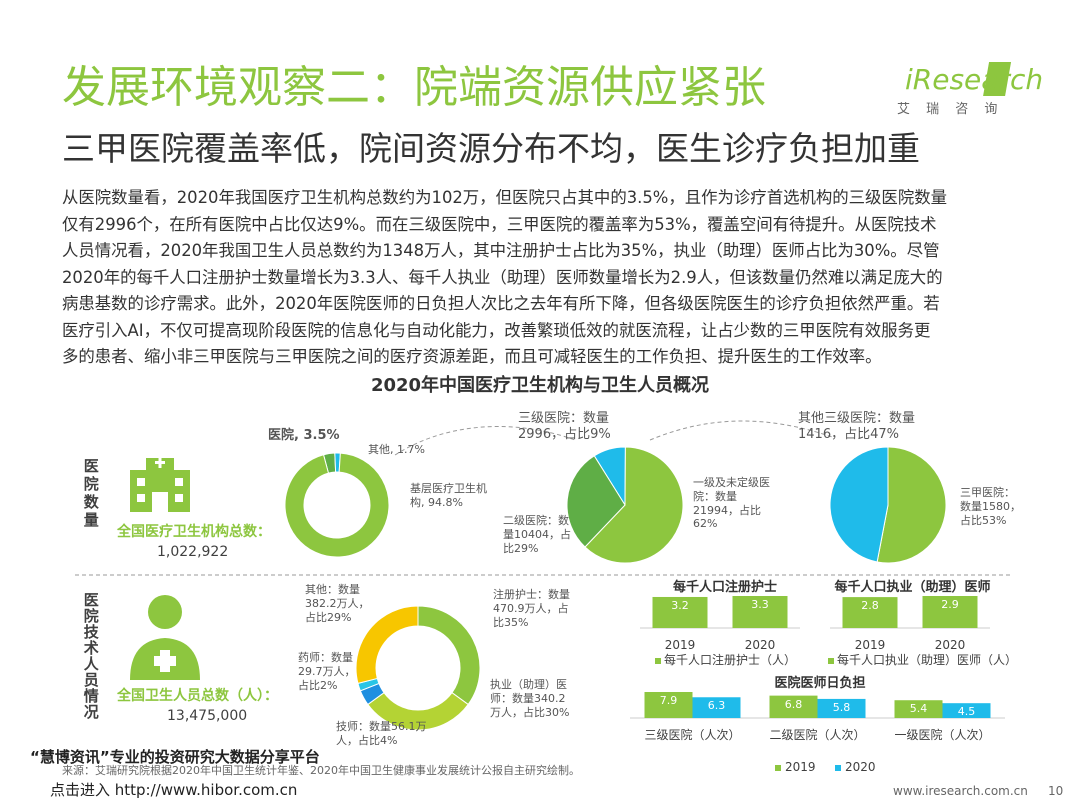 The height and width of the screenshot is (810, 1080). Describe the element at coordinates (950, 109) in the screenshot. I see `logo-cn: 艾 瑞 咨 询` at that location.